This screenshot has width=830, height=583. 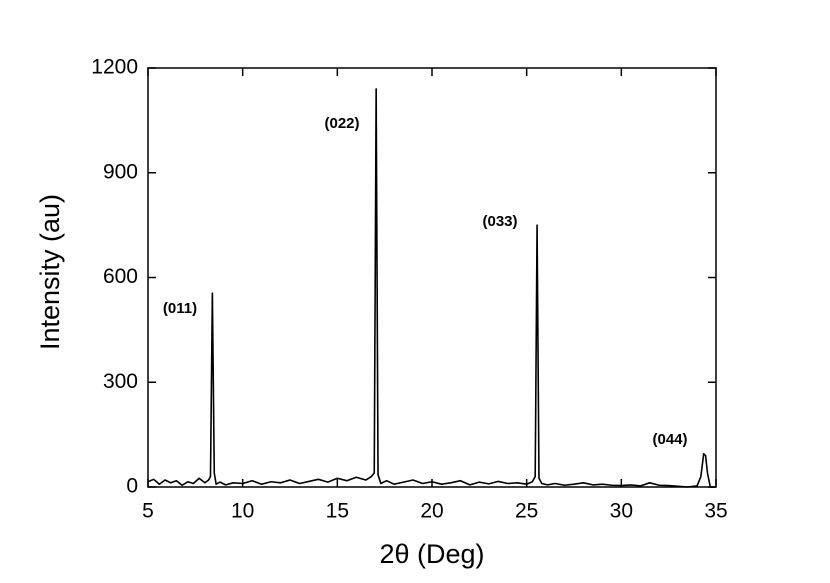 What do you see at coordinates (526, 511) in the screenshot?
I see `x-tick-label: 25` at bounding box center [526, 511].